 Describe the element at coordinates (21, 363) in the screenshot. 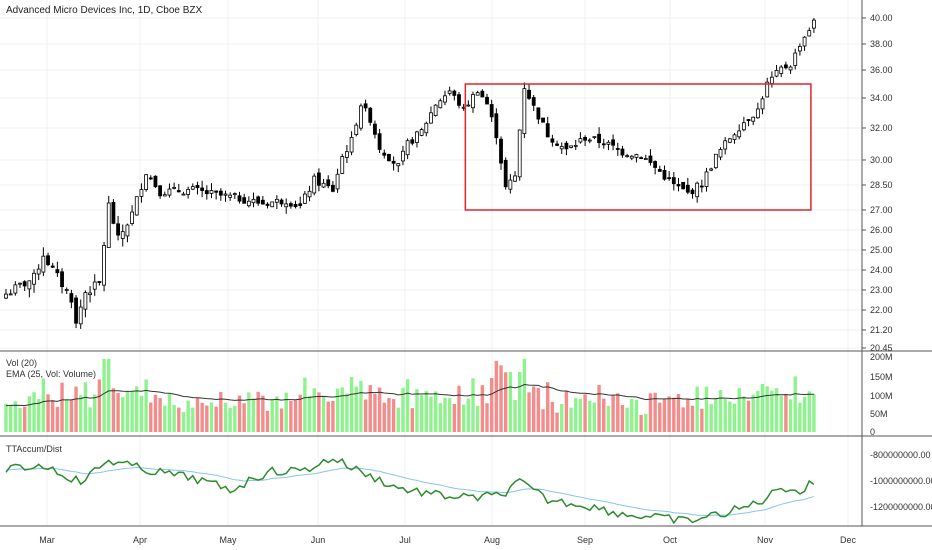

I see `volume-legend-label: Vol (20)` at that location.